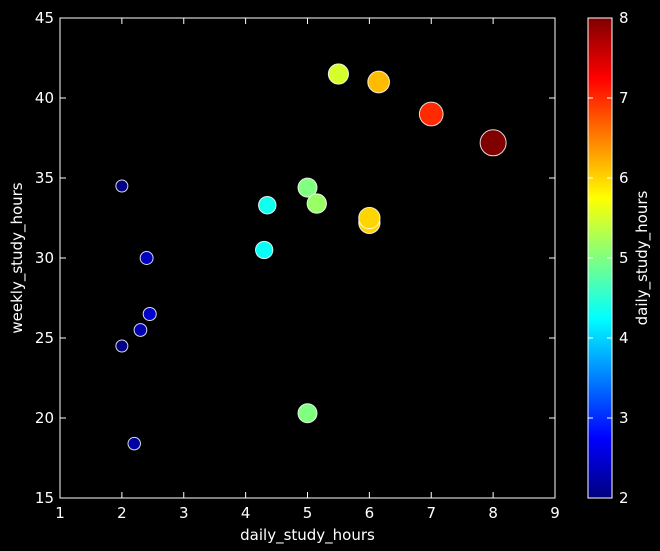  I want to click on y-tick-label: 35, so click(44, 178).